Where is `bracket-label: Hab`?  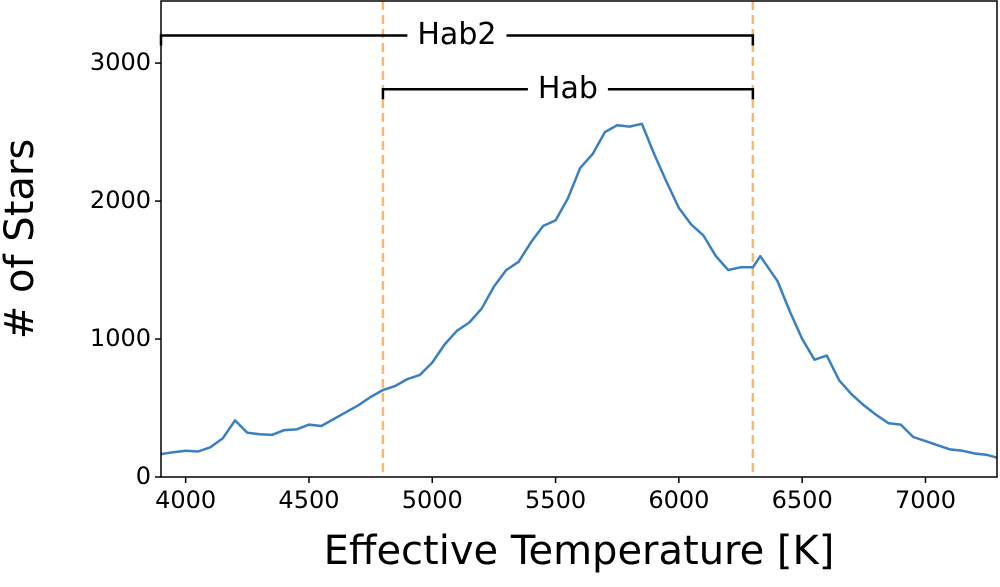 bracket-label: Hab is located at coordinates (568, 88).